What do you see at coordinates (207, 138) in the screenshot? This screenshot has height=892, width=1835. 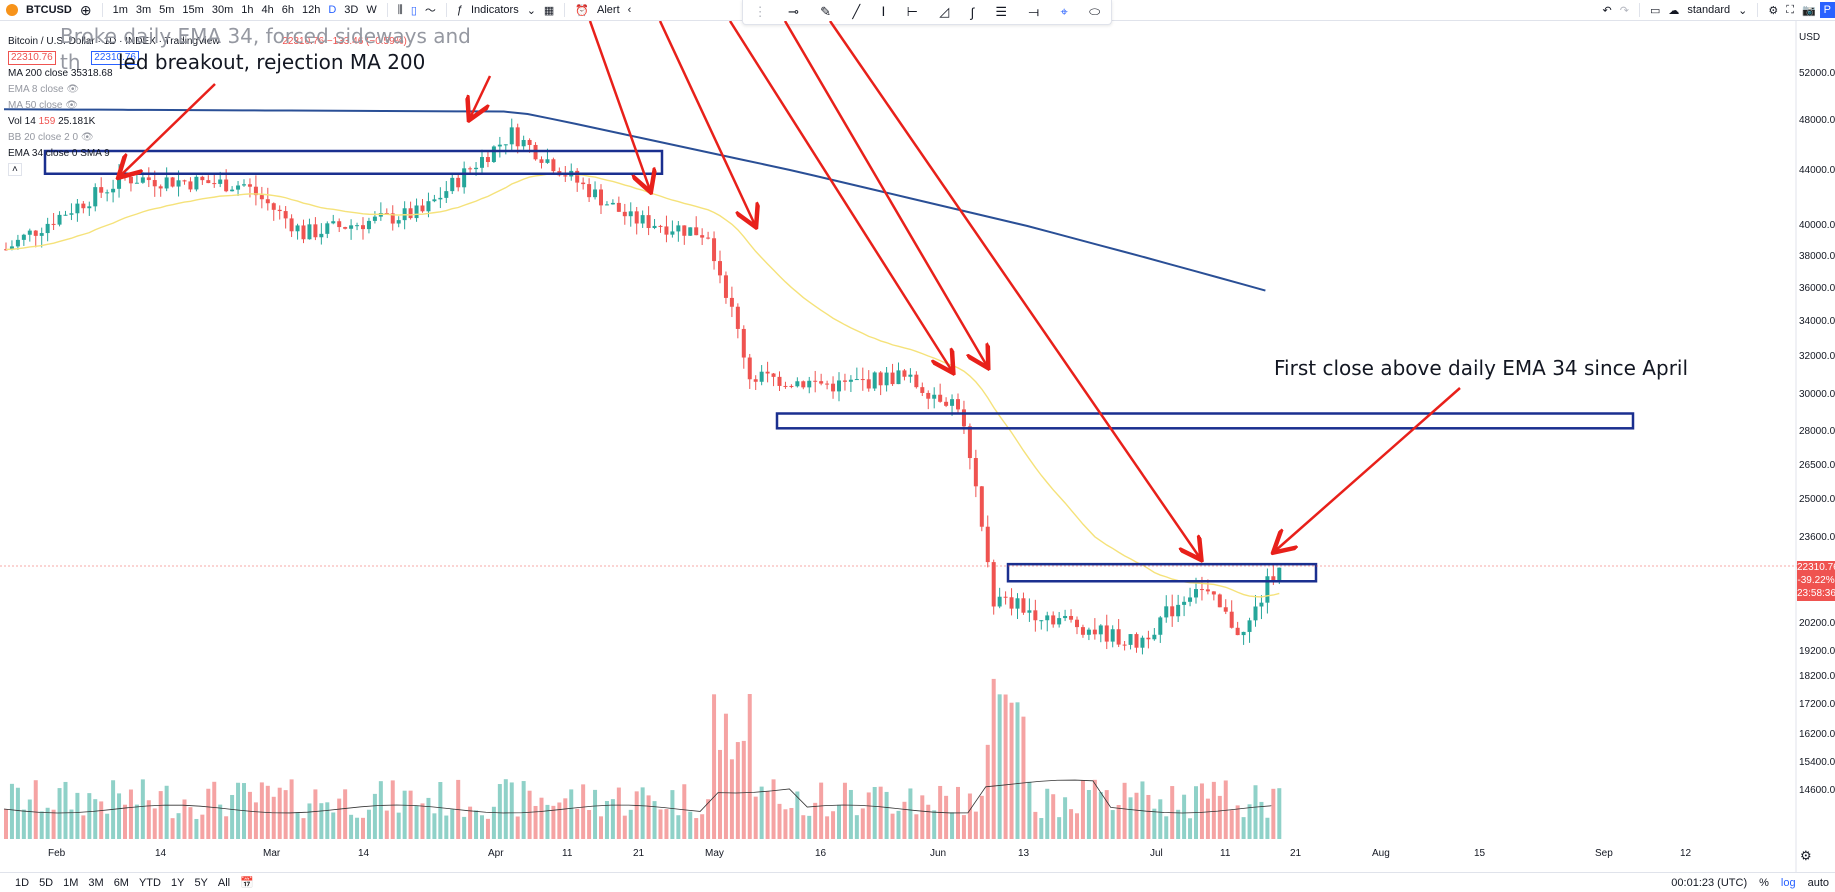 I see `legend-bb: BB 20 close 2 0 👁` at bounding box center [207, 138].